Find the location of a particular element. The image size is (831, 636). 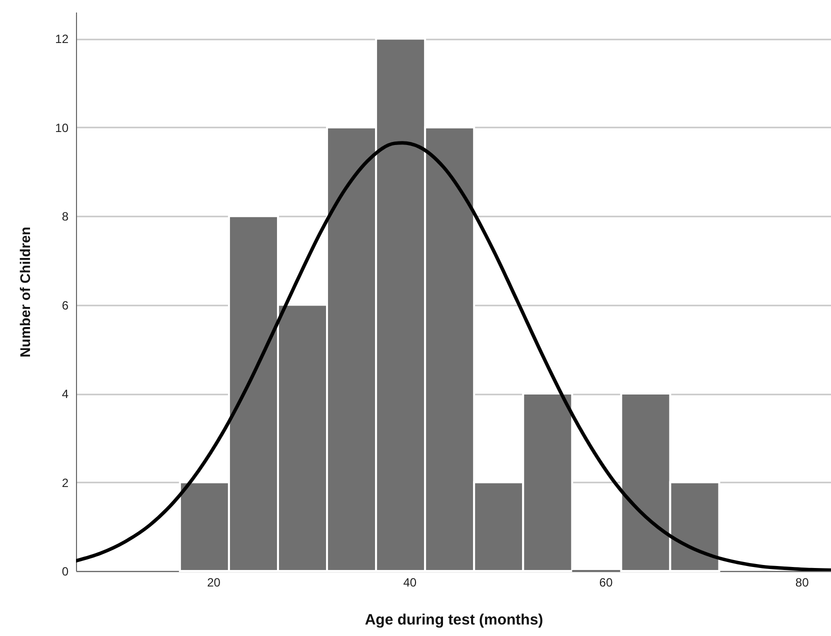

x-tick-label: 20 is located at coordinates (214, 583).